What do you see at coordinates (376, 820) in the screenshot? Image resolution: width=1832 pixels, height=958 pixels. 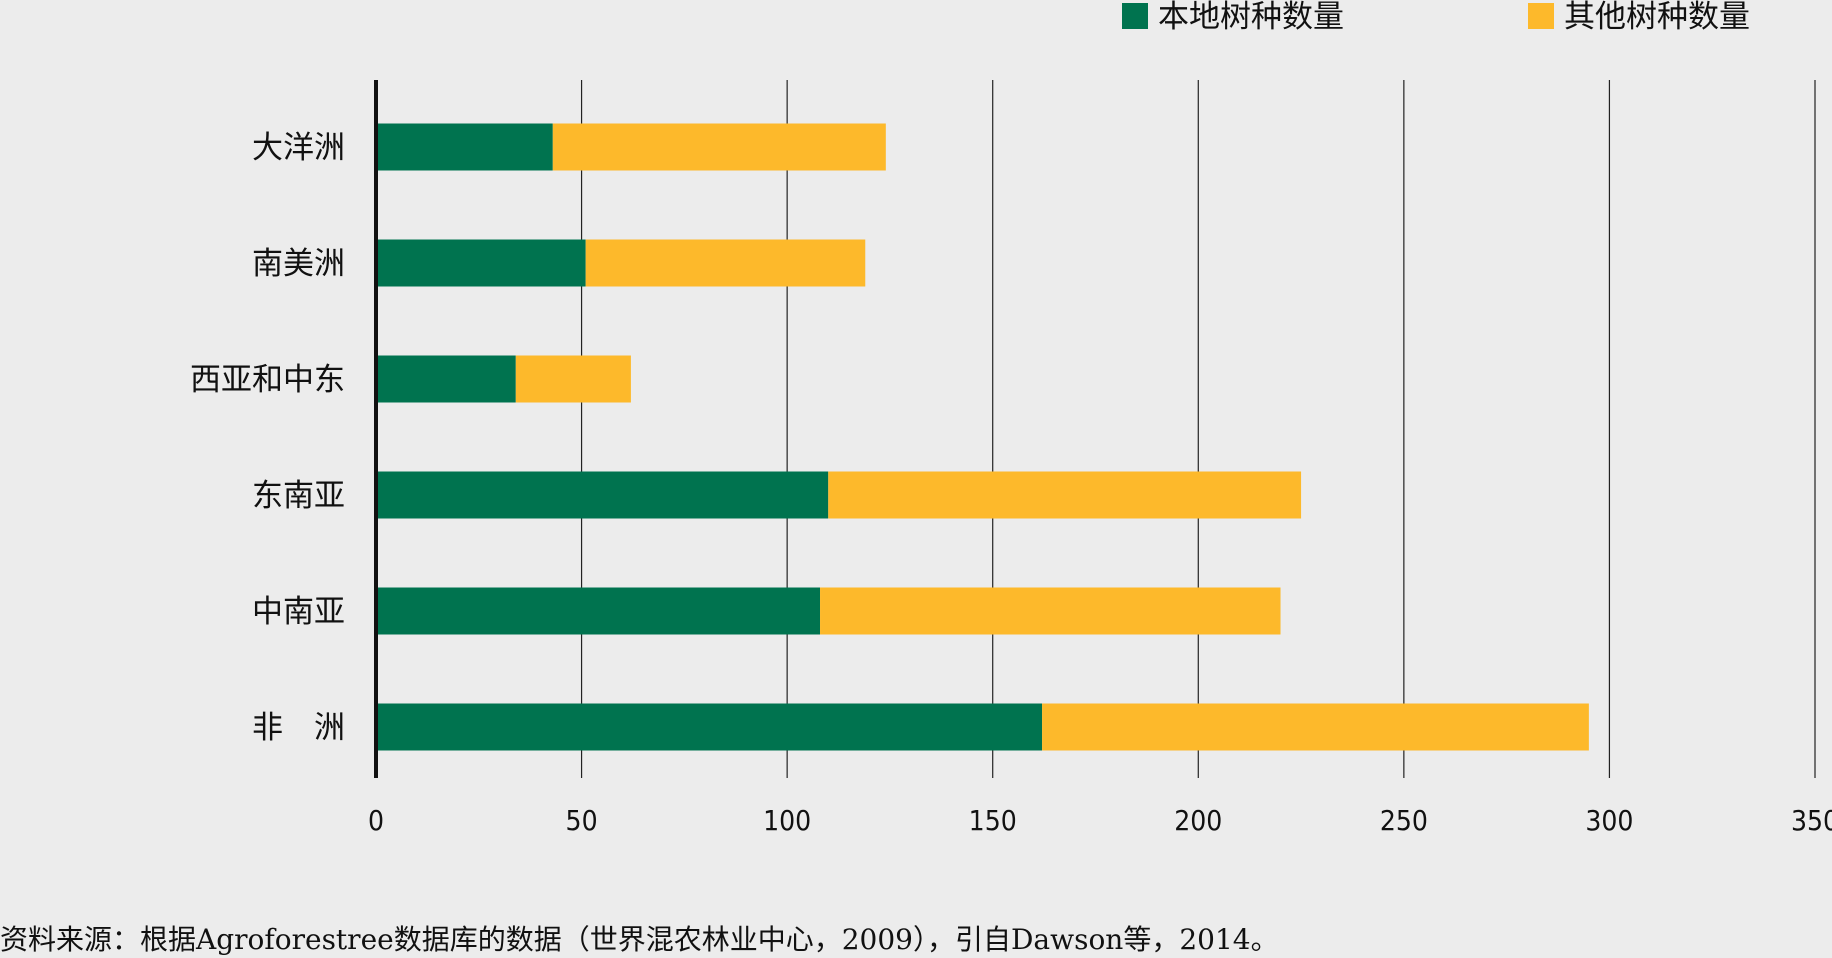 I see `x-tick-label: 0` at bounding box center [376, 820].